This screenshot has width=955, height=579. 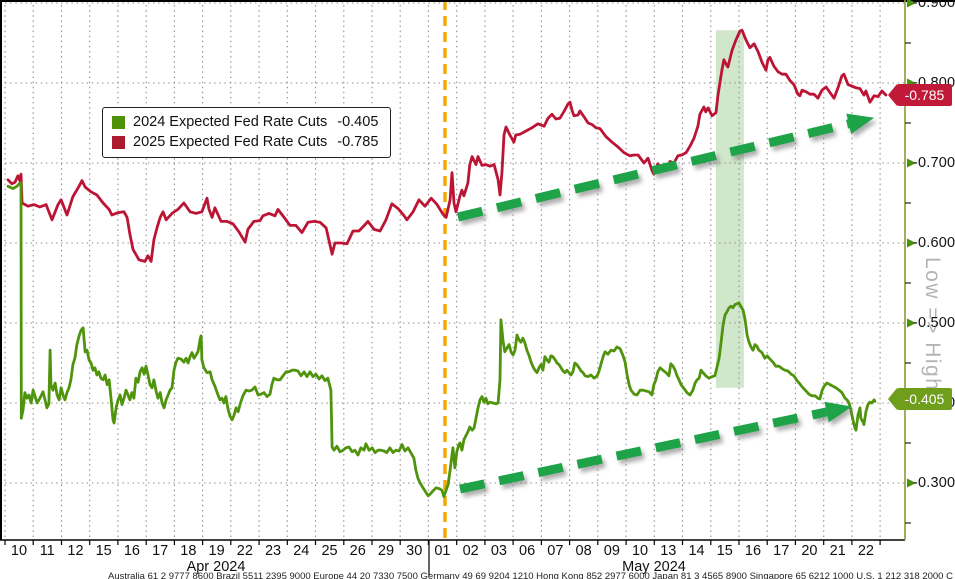 I want to click on x-day-label: 08, so click(x=583, y=551).